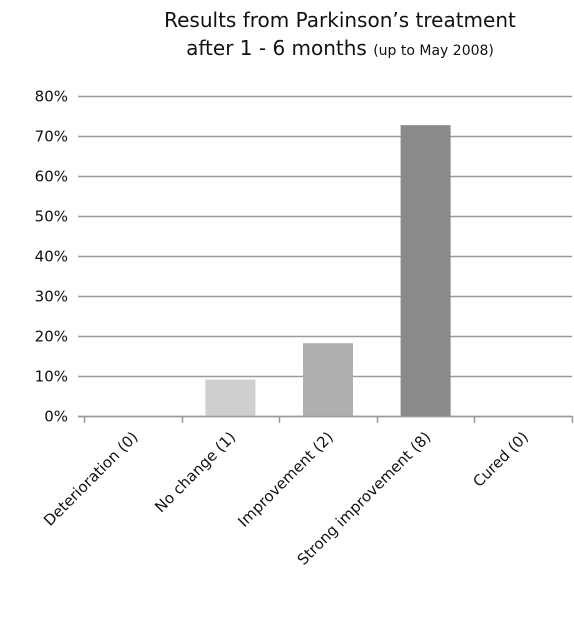 The width and height of the screenshot is (574, 620). Describe the element at coordinates (90, 478) in the screenshot. I see `x-category-label: Deterioration (0)` at that location.